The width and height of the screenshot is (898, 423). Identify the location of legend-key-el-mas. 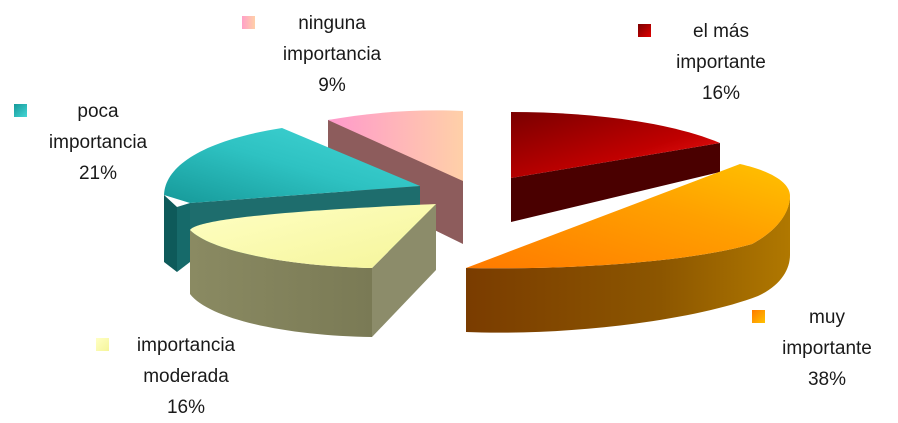
(644, 30).